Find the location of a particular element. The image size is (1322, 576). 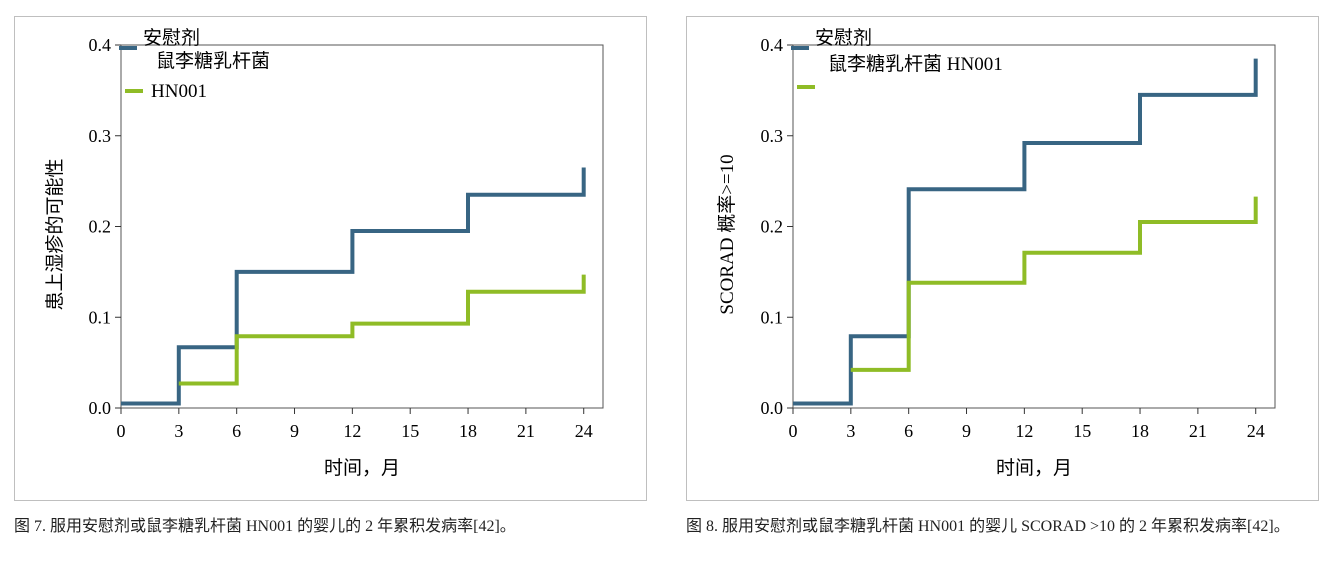

legend-label: 鼠李糖乳杆菌 is located at coordinates (213, 61).